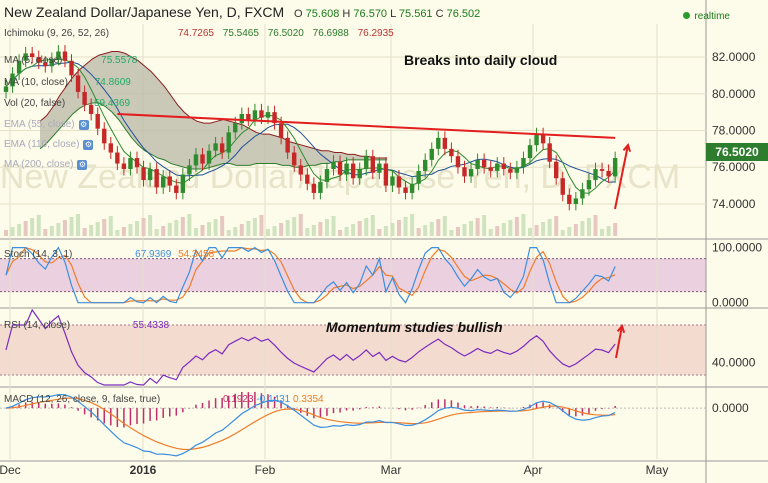 The height and width of the screenshot is (483, 768). What do you see at coordinates (370, 14) in the screenshot?
I see `high-value: 76.570` at bounding box center [370, 14].